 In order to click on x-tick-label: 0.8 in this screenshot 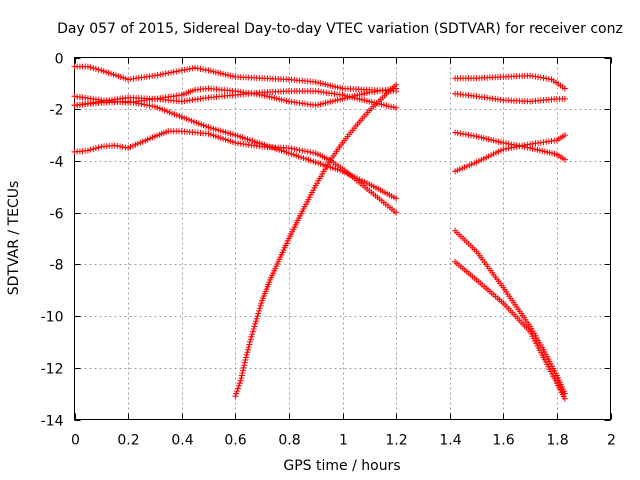, I will do `click(289, 441)`.